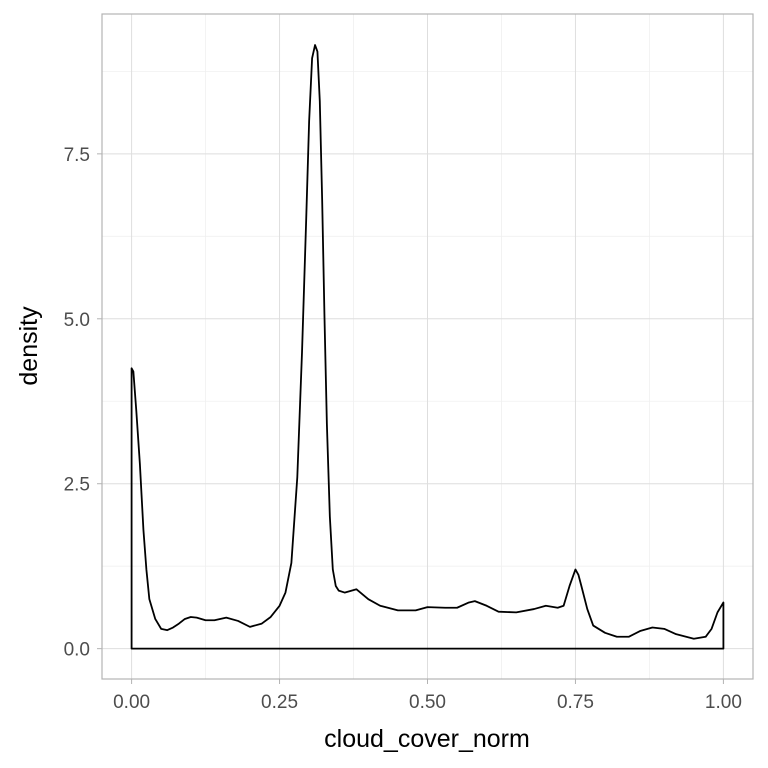  What do you see at coordinates (77, 485) in the screenshot?
I see `y-tick-label: 2.5` at bounding box center [77, 485].